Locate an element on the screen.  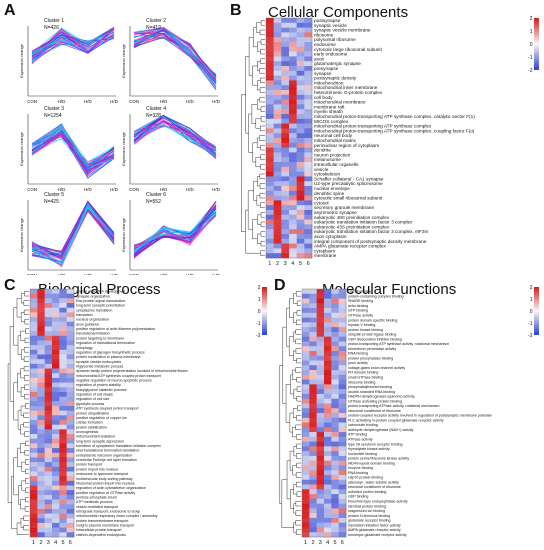
row-label: magnesium ion binding is located at coordinates (366, 511).